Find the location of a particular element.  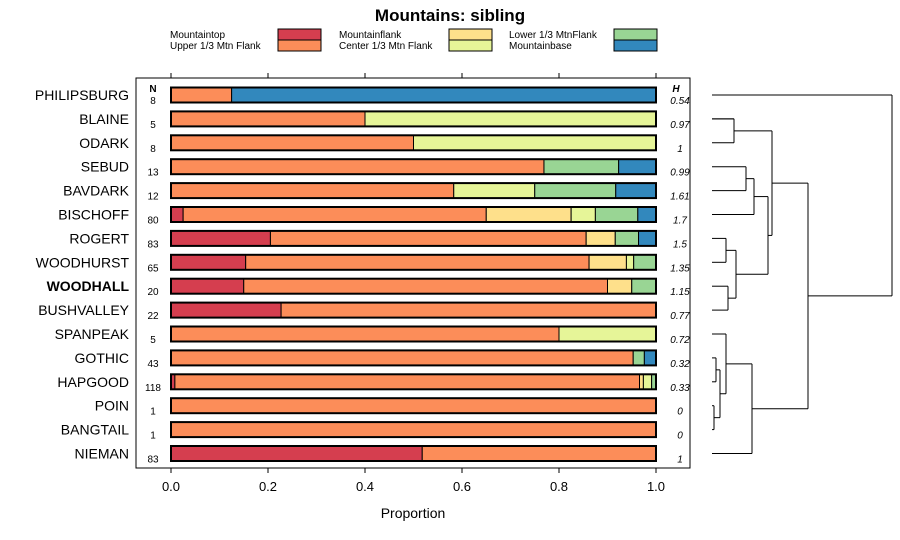

site-label: BUSHVALLEY is located at coordinates (83, 310).